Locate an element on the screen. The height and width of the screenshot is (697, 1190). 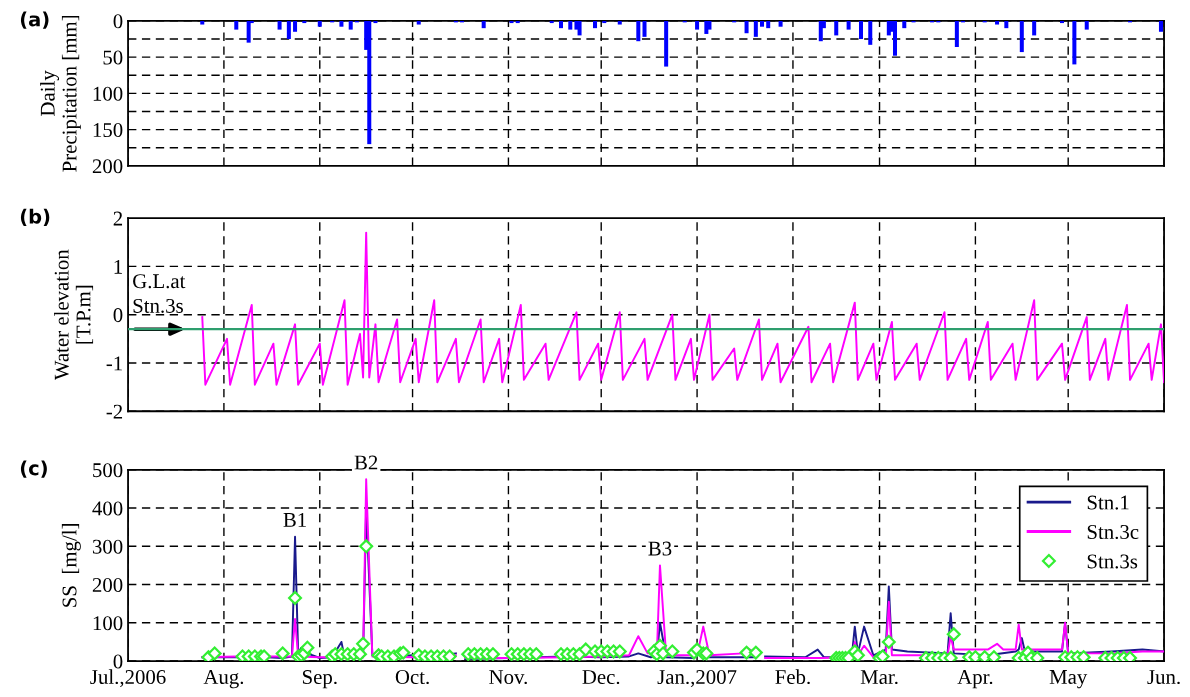
y-tick-label: 400 is located at coordinates (107, 508).